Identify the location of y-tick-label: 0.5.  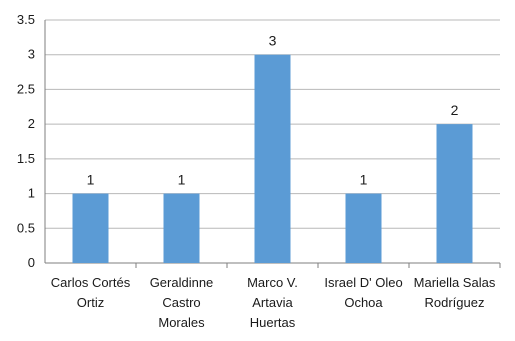
(26, 227).